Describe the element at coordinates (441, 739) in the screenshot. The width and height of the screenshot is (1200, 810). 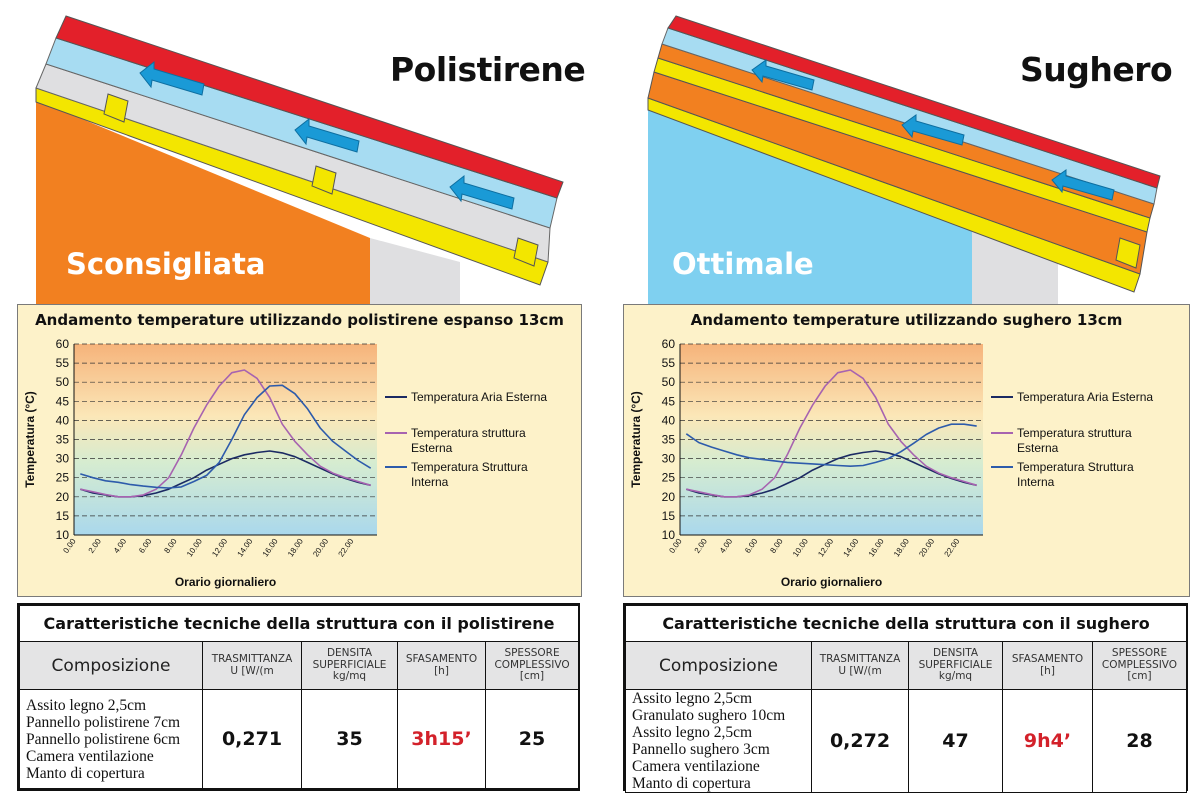
I see `sfasamento-value: 3h15’` at that location.